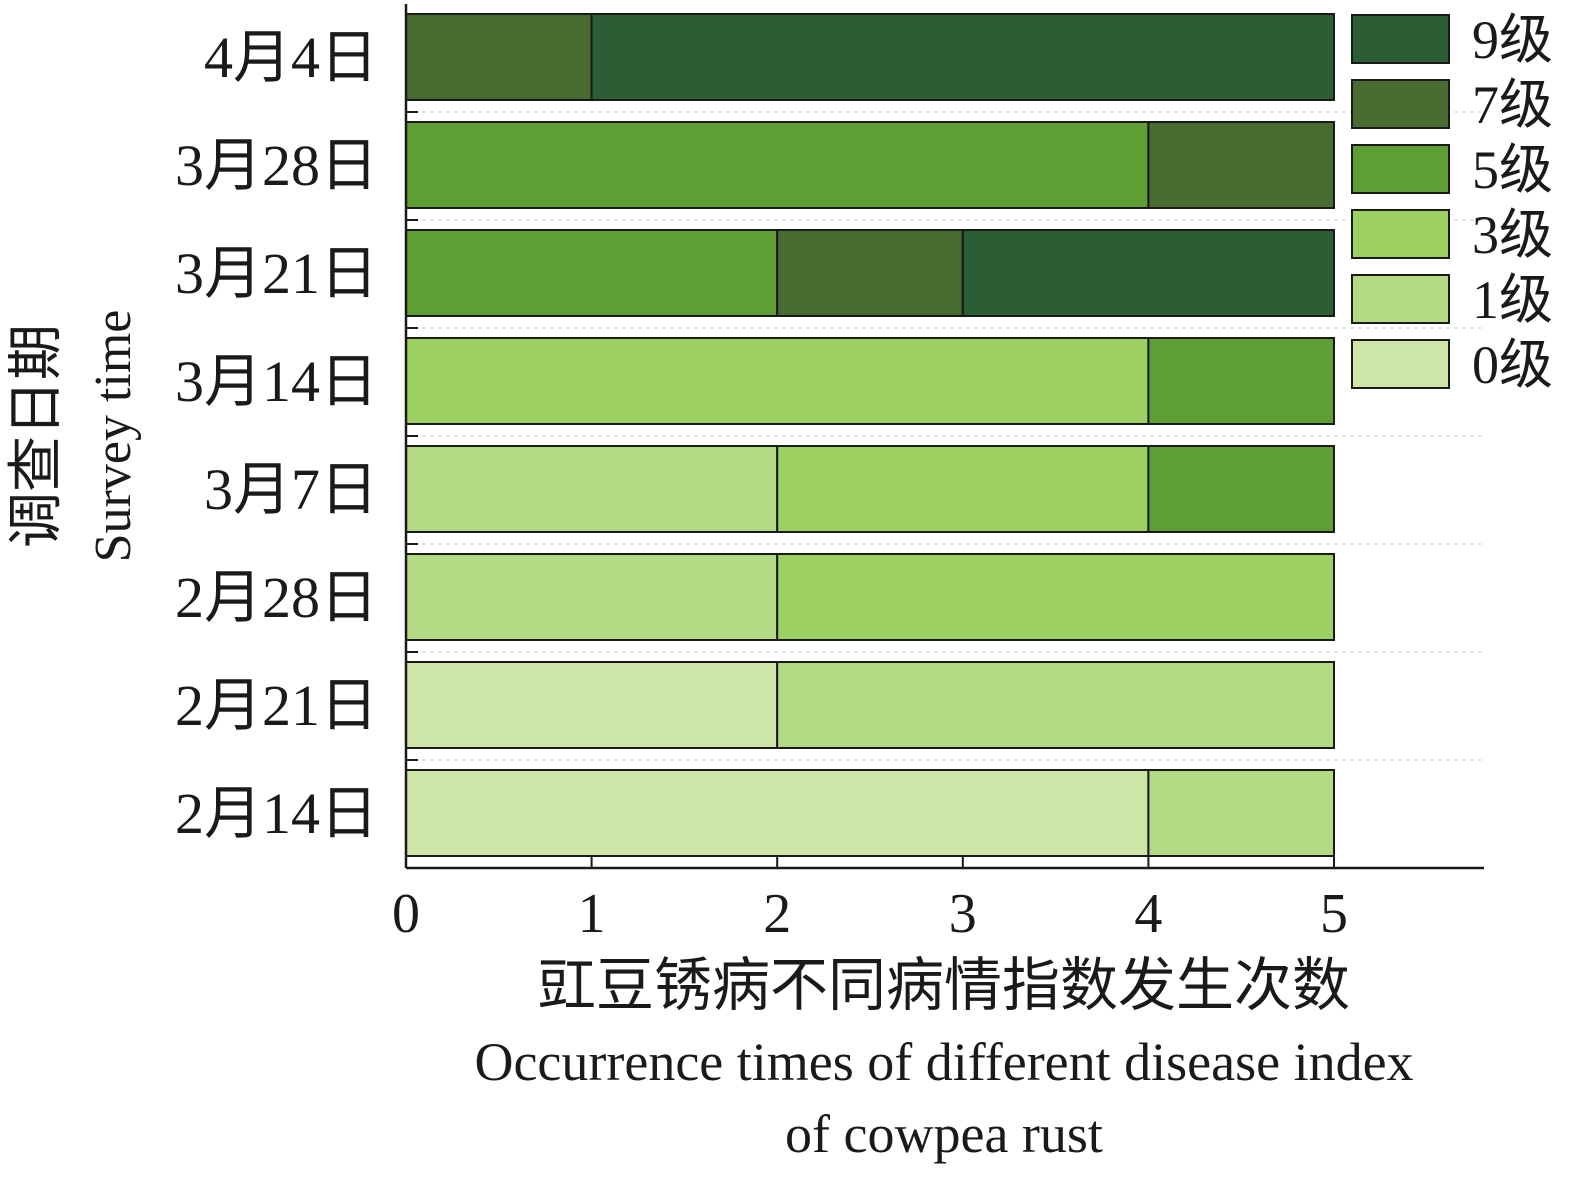 This screenshot has width=1575, height=1180. Describe the element at coordinates (276, 435) in the screenshot. I see `y-tick-labels: 4月4日 3月28日 3月21日 3月14日 3月7日 2月28日 2月21日 2月14日` at that location.